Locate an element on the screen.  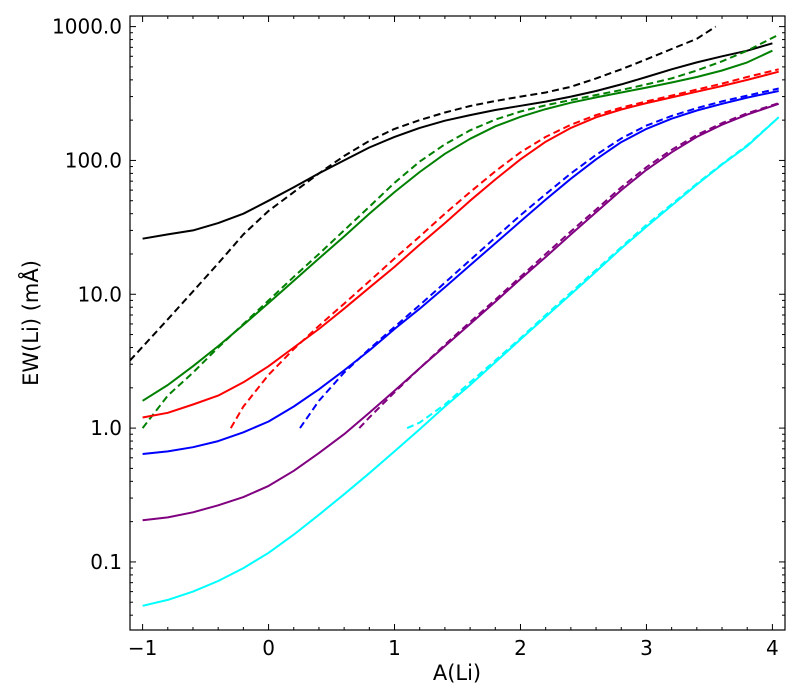
x-tick-label: 4 is located at coordinates (772, 648).